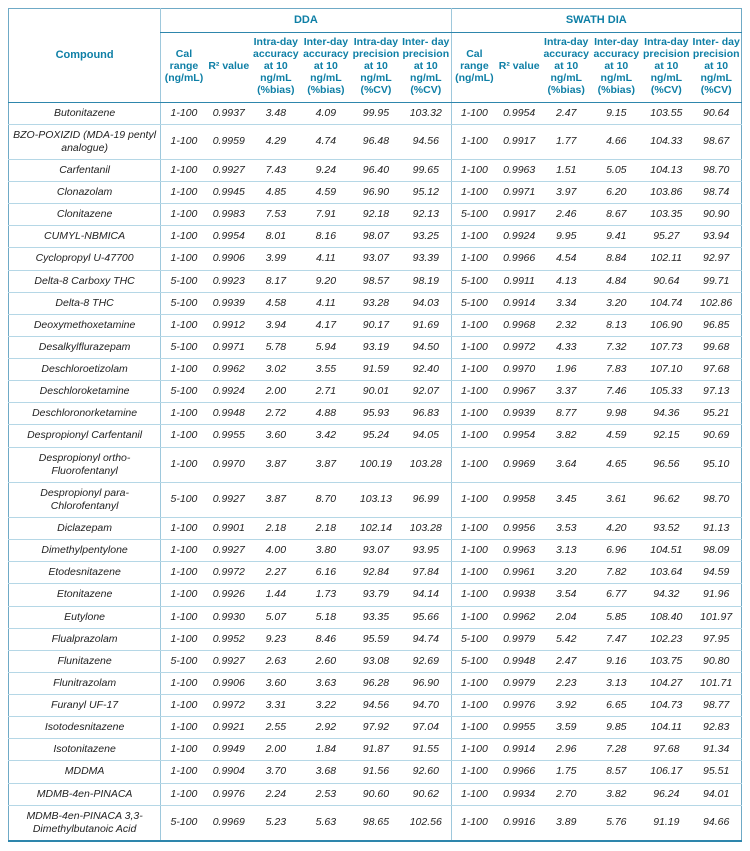 This screenshot has width=750, height=851. What do you see at coordinates (716, 794) in the screenshot?
I see `swath-interday-precision-value: 94.01` at bounding box center [716, 794].